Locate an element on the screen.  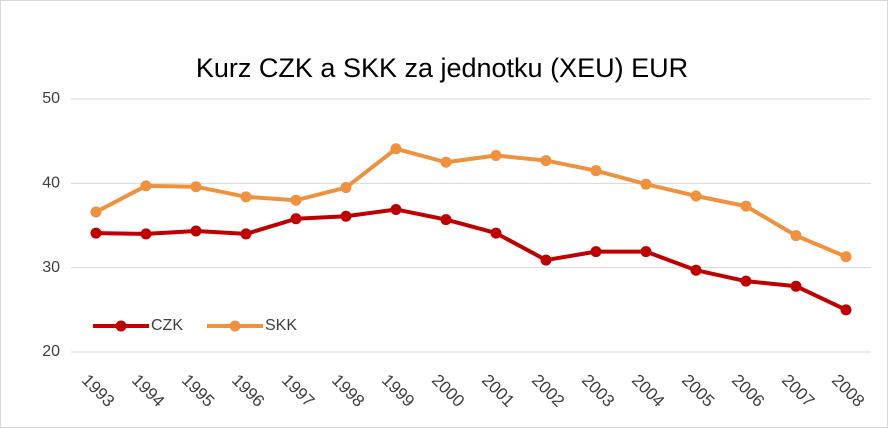
y-tick-label: 30 is located at coordinates (51, 267).